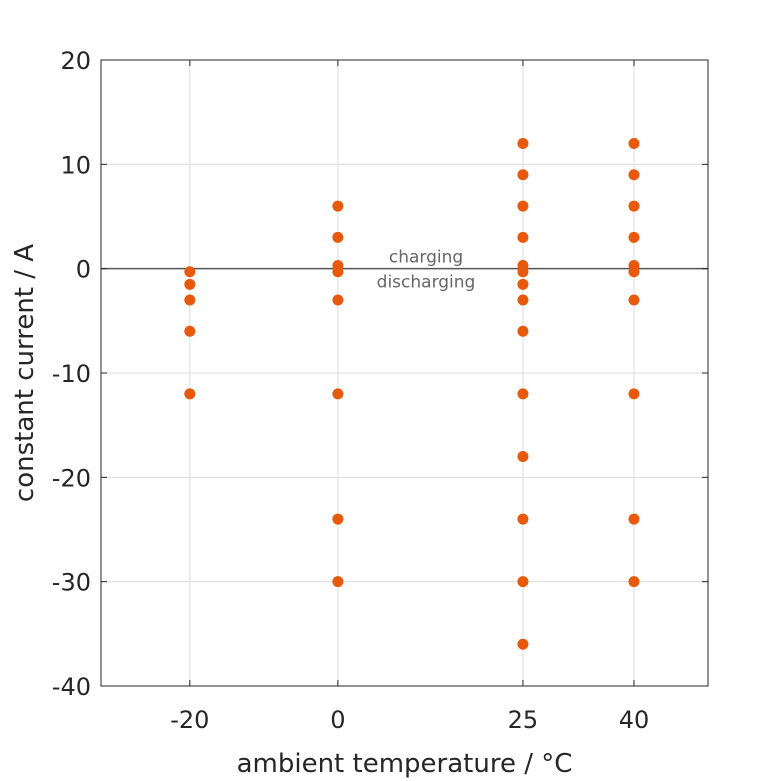  What do you see at coordinates (189, 720) in the screenshot?
I see `x-tick-label: -20` at bounding box center [189, 720].